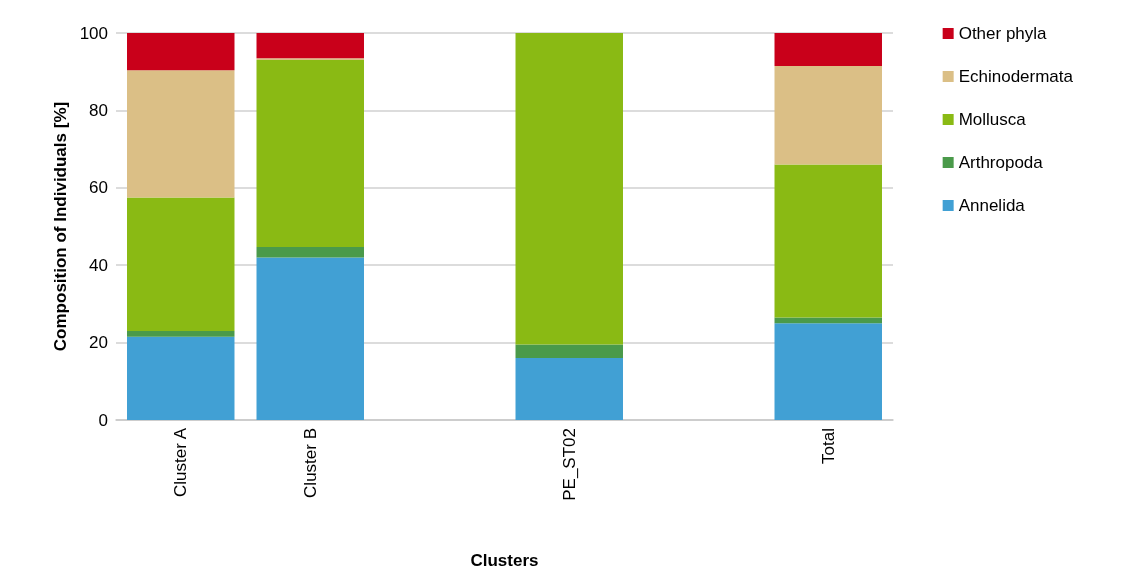 The image size is (1129, 588). What do you see at coordinates (93, 33) in the screenshot?
I see `y-tick-label: 100` at bounding box center [93, 33].